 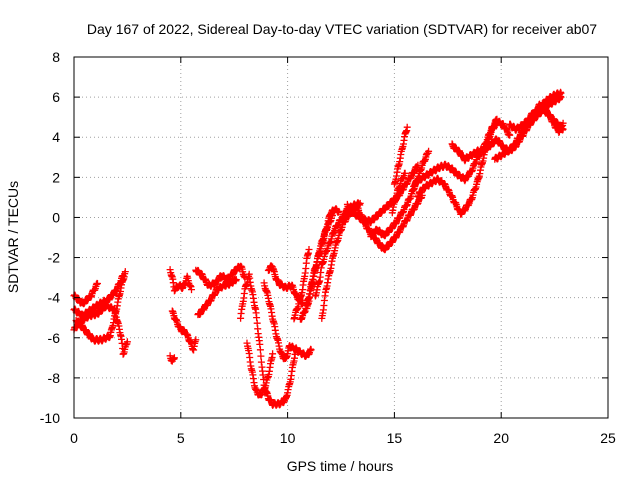 I want to click on y-tick-label: 4, so click(x=56, y=137).